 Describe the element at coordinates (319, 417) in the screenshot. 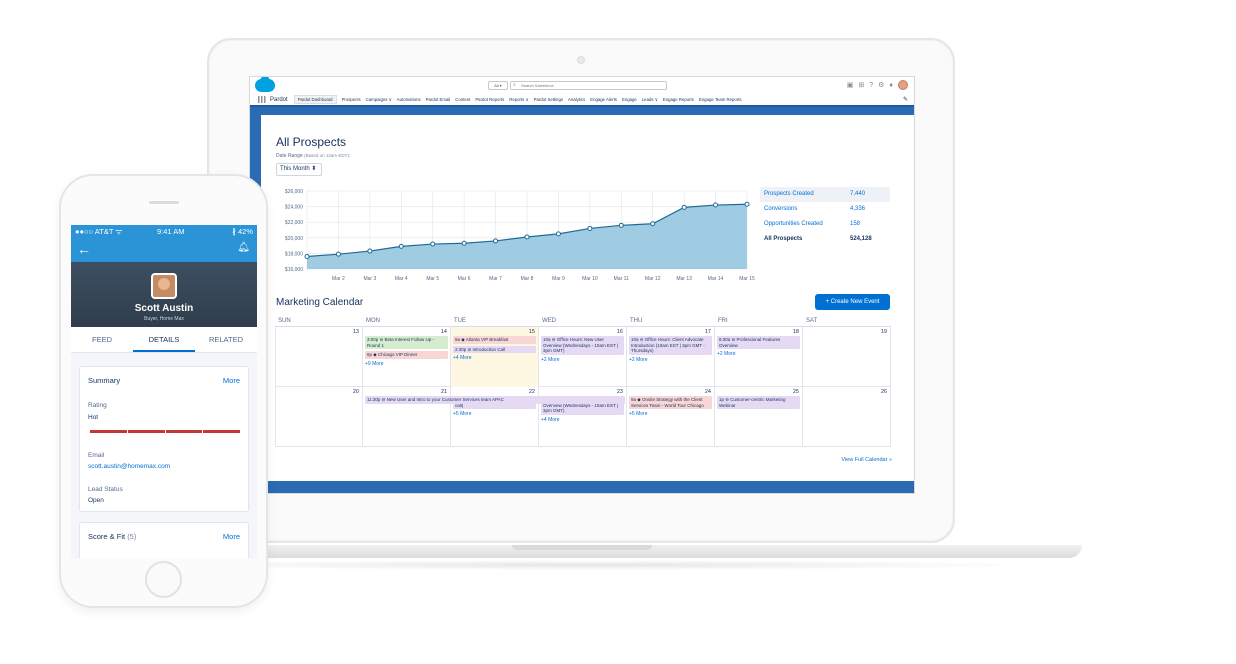

I see `calendar-day-cell: 20` at that location.